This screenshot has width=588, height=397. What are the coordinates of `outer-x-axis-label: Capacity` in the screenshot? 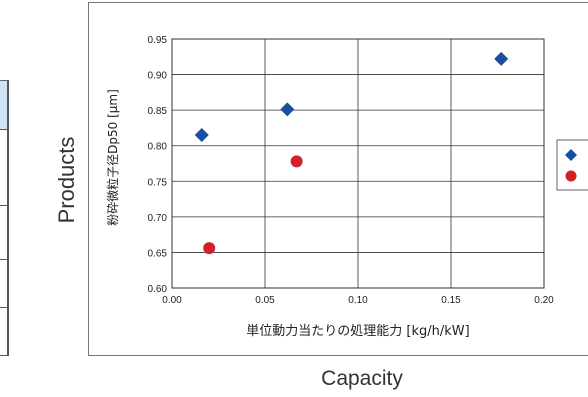 It's located at (362, 378).